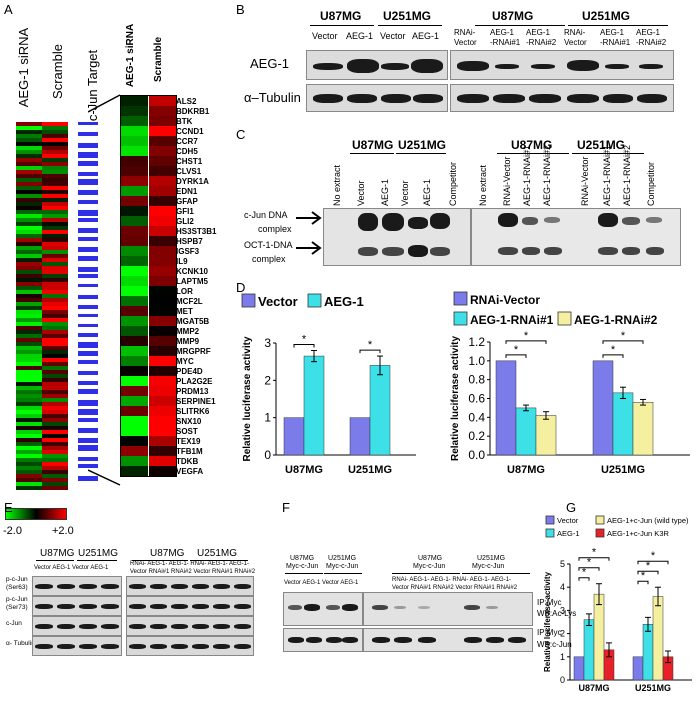 The width and height of the screenshot is (696, 704). I want to click on gene-label: DYRK1A, so click(192, 181).